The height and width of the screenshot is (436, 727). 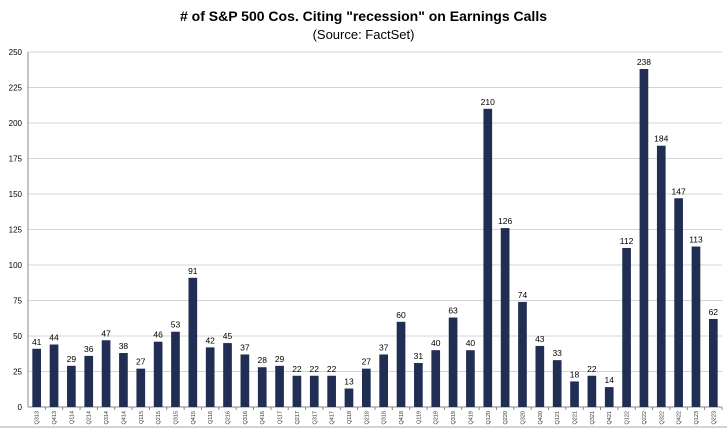 What do you see at coordinates (505, 221) in the screenshot?
I see `data-label: 126` at bounding box center [505, 221].